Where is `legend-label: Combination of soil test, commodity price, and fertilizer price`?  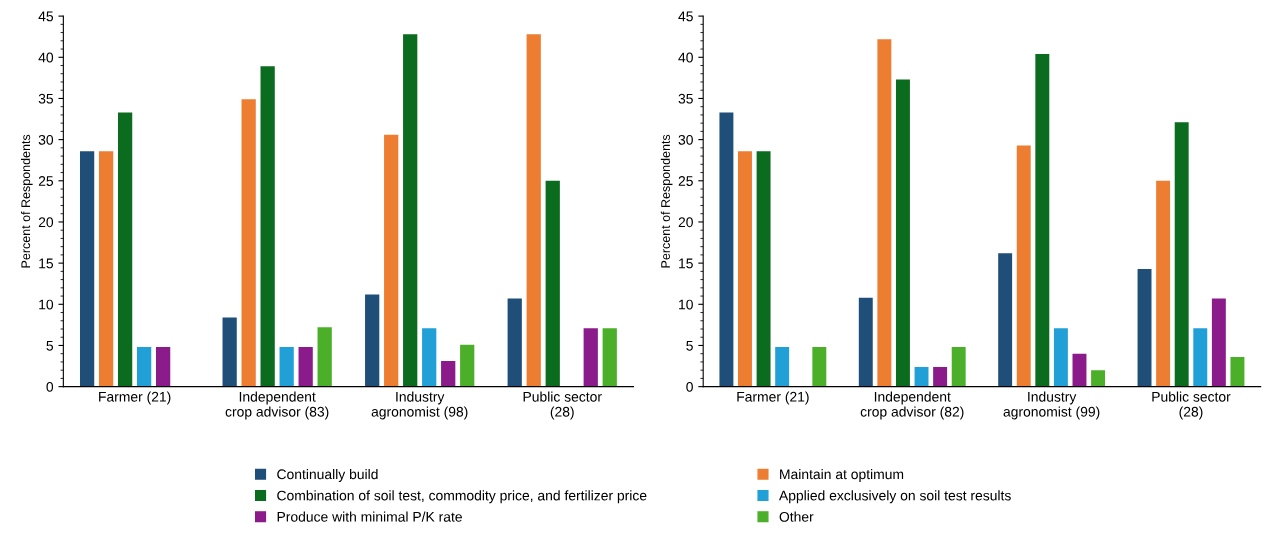 legend-label: Combination of soil test, commodity price, and fertilizer price is located at coordinates (462, 497).